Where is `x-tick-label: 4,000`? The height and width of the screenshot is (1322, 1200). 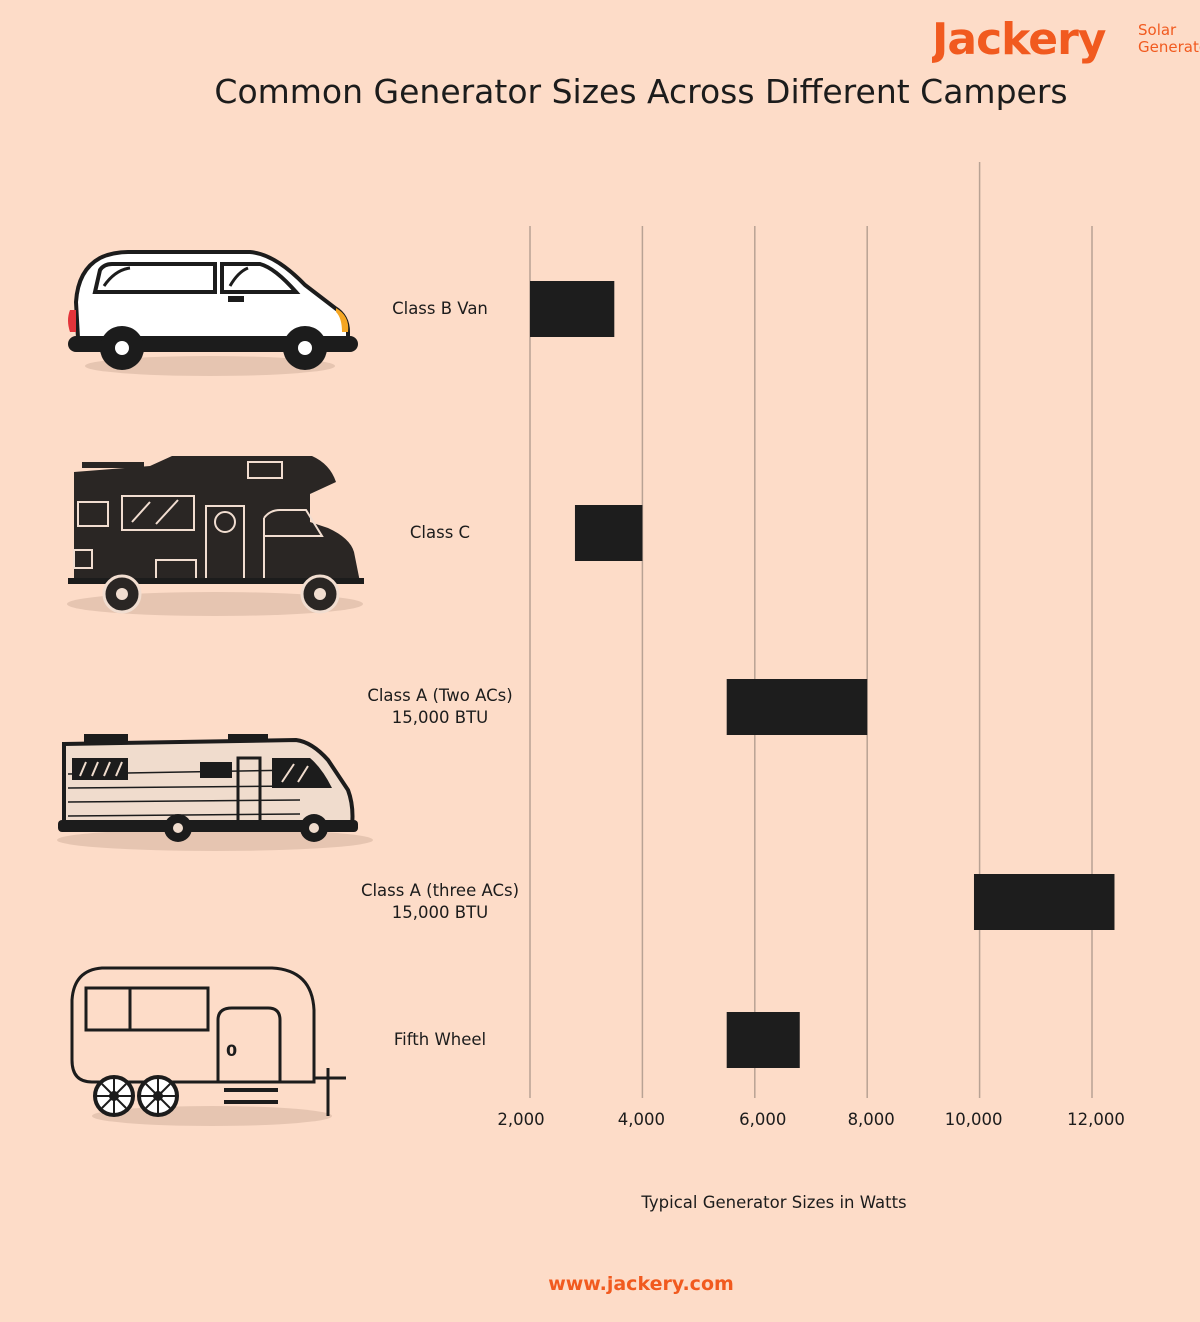 x-tick-label: 4,000 is located at coordinates (641, 1119).